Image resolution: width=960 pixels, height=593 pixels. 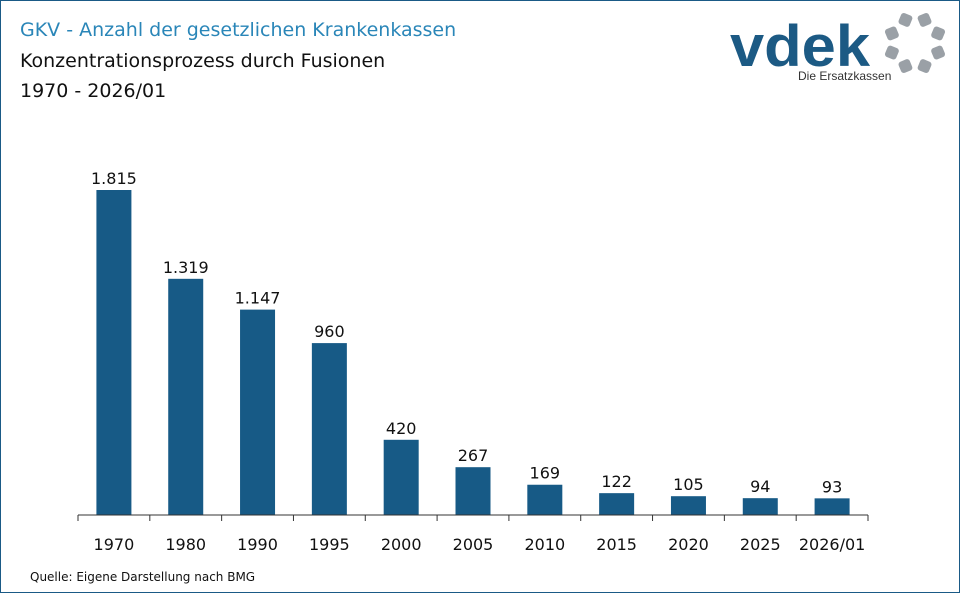 I want to click on bar-2005, so click(x=473, y=491).